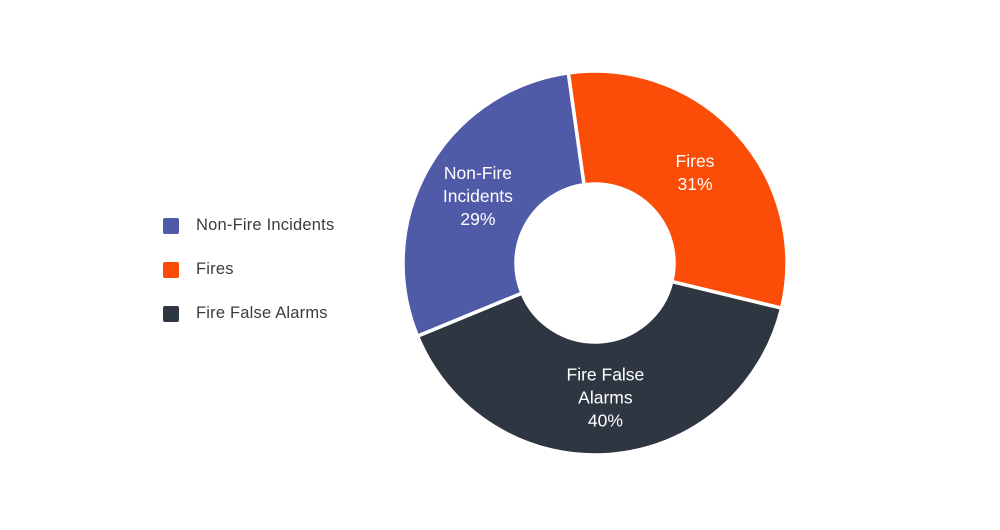  I want to click on pie-slice-fires, so click(677, 189).